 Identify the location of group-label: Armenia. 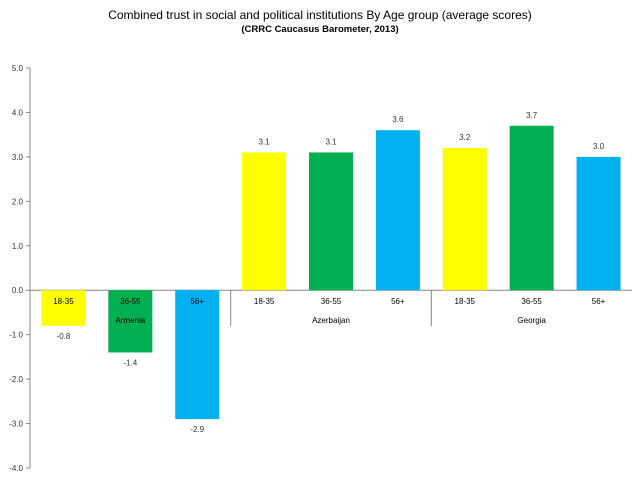
(130, 320).